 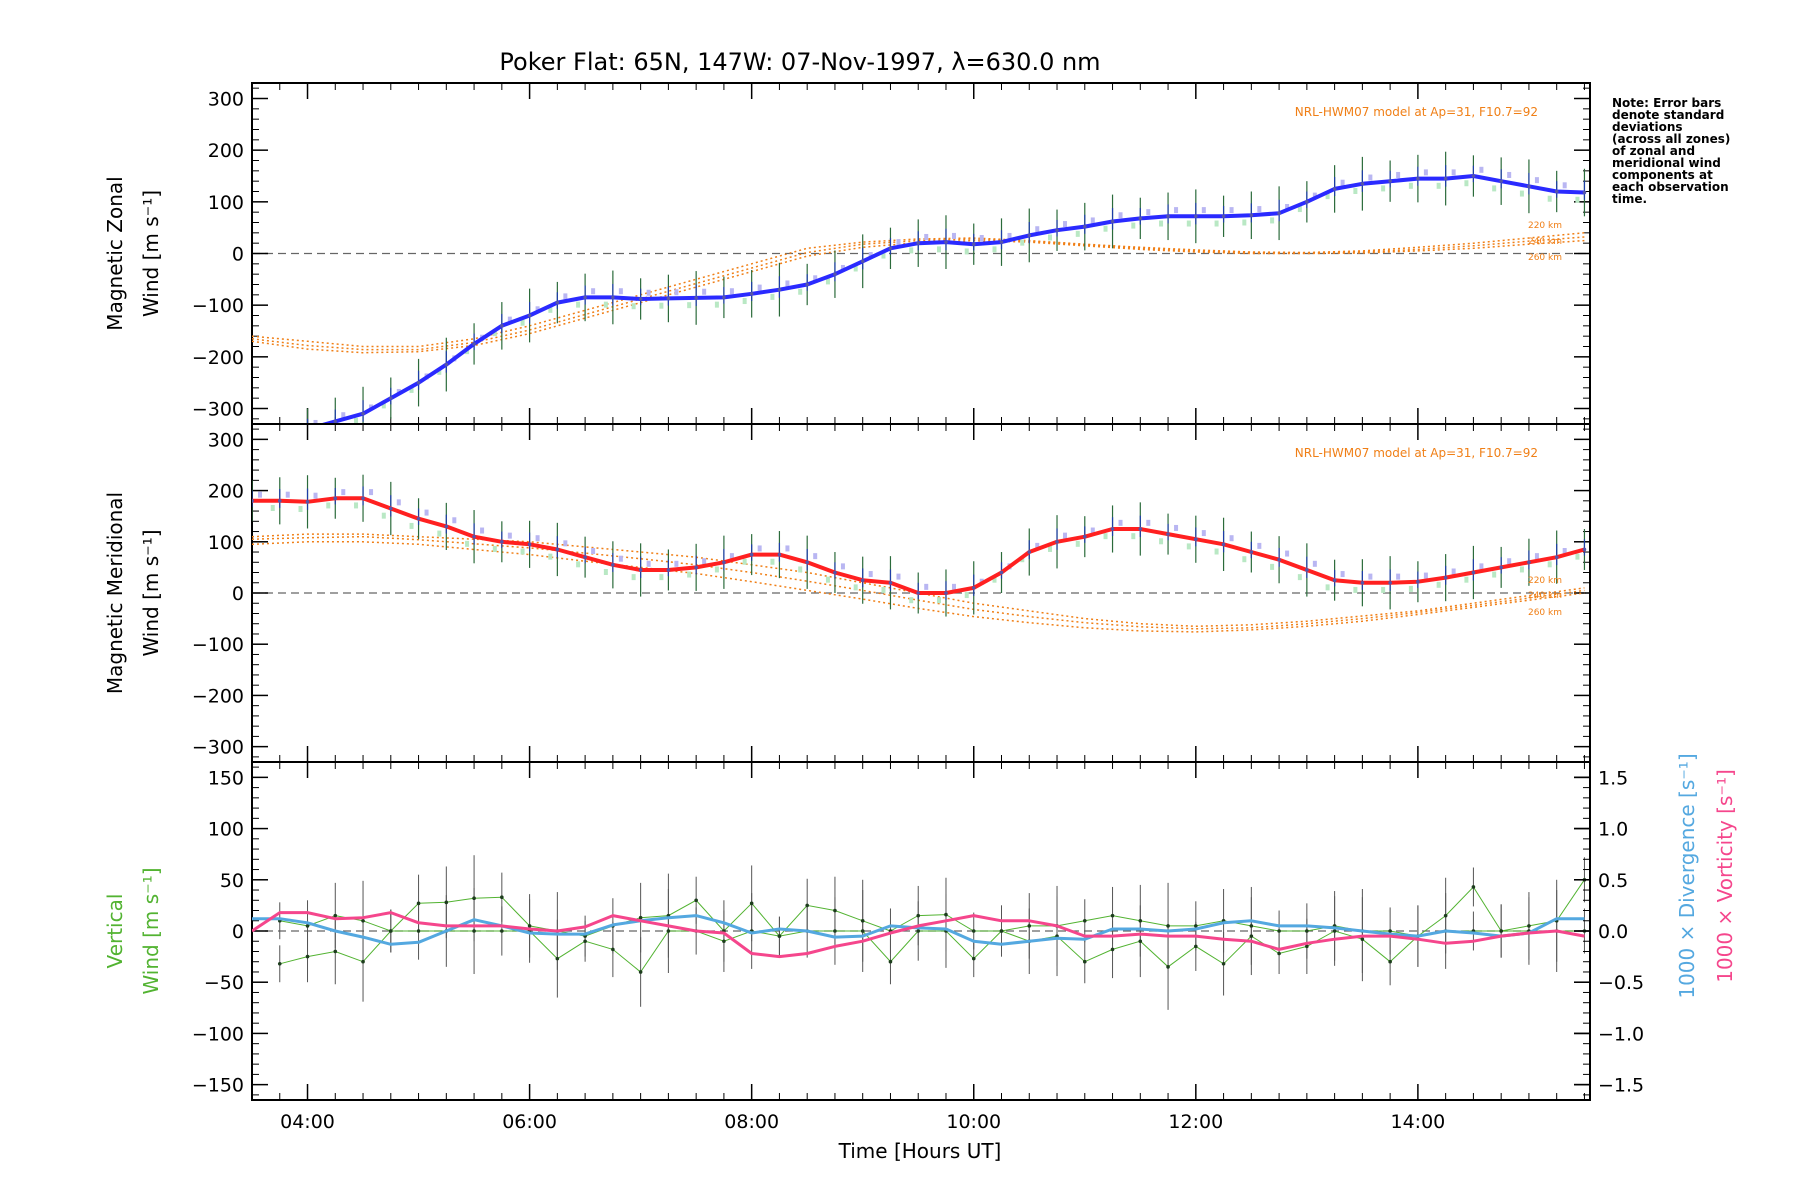 What do you see at coordinates (1613, 932) in the screenshot?
I see `y2-tick-label: 0.0` at bounding box center [1613, 932].